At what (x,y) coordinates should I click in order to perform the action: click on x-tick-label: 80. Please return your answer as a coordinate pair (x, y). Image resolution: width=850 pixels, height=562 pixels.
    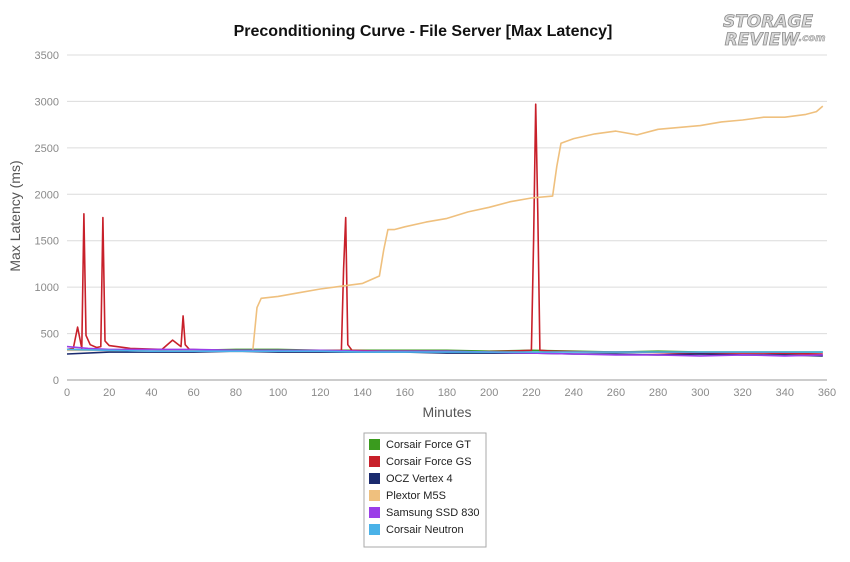
    Looking at the image, I should click on (236, 393).